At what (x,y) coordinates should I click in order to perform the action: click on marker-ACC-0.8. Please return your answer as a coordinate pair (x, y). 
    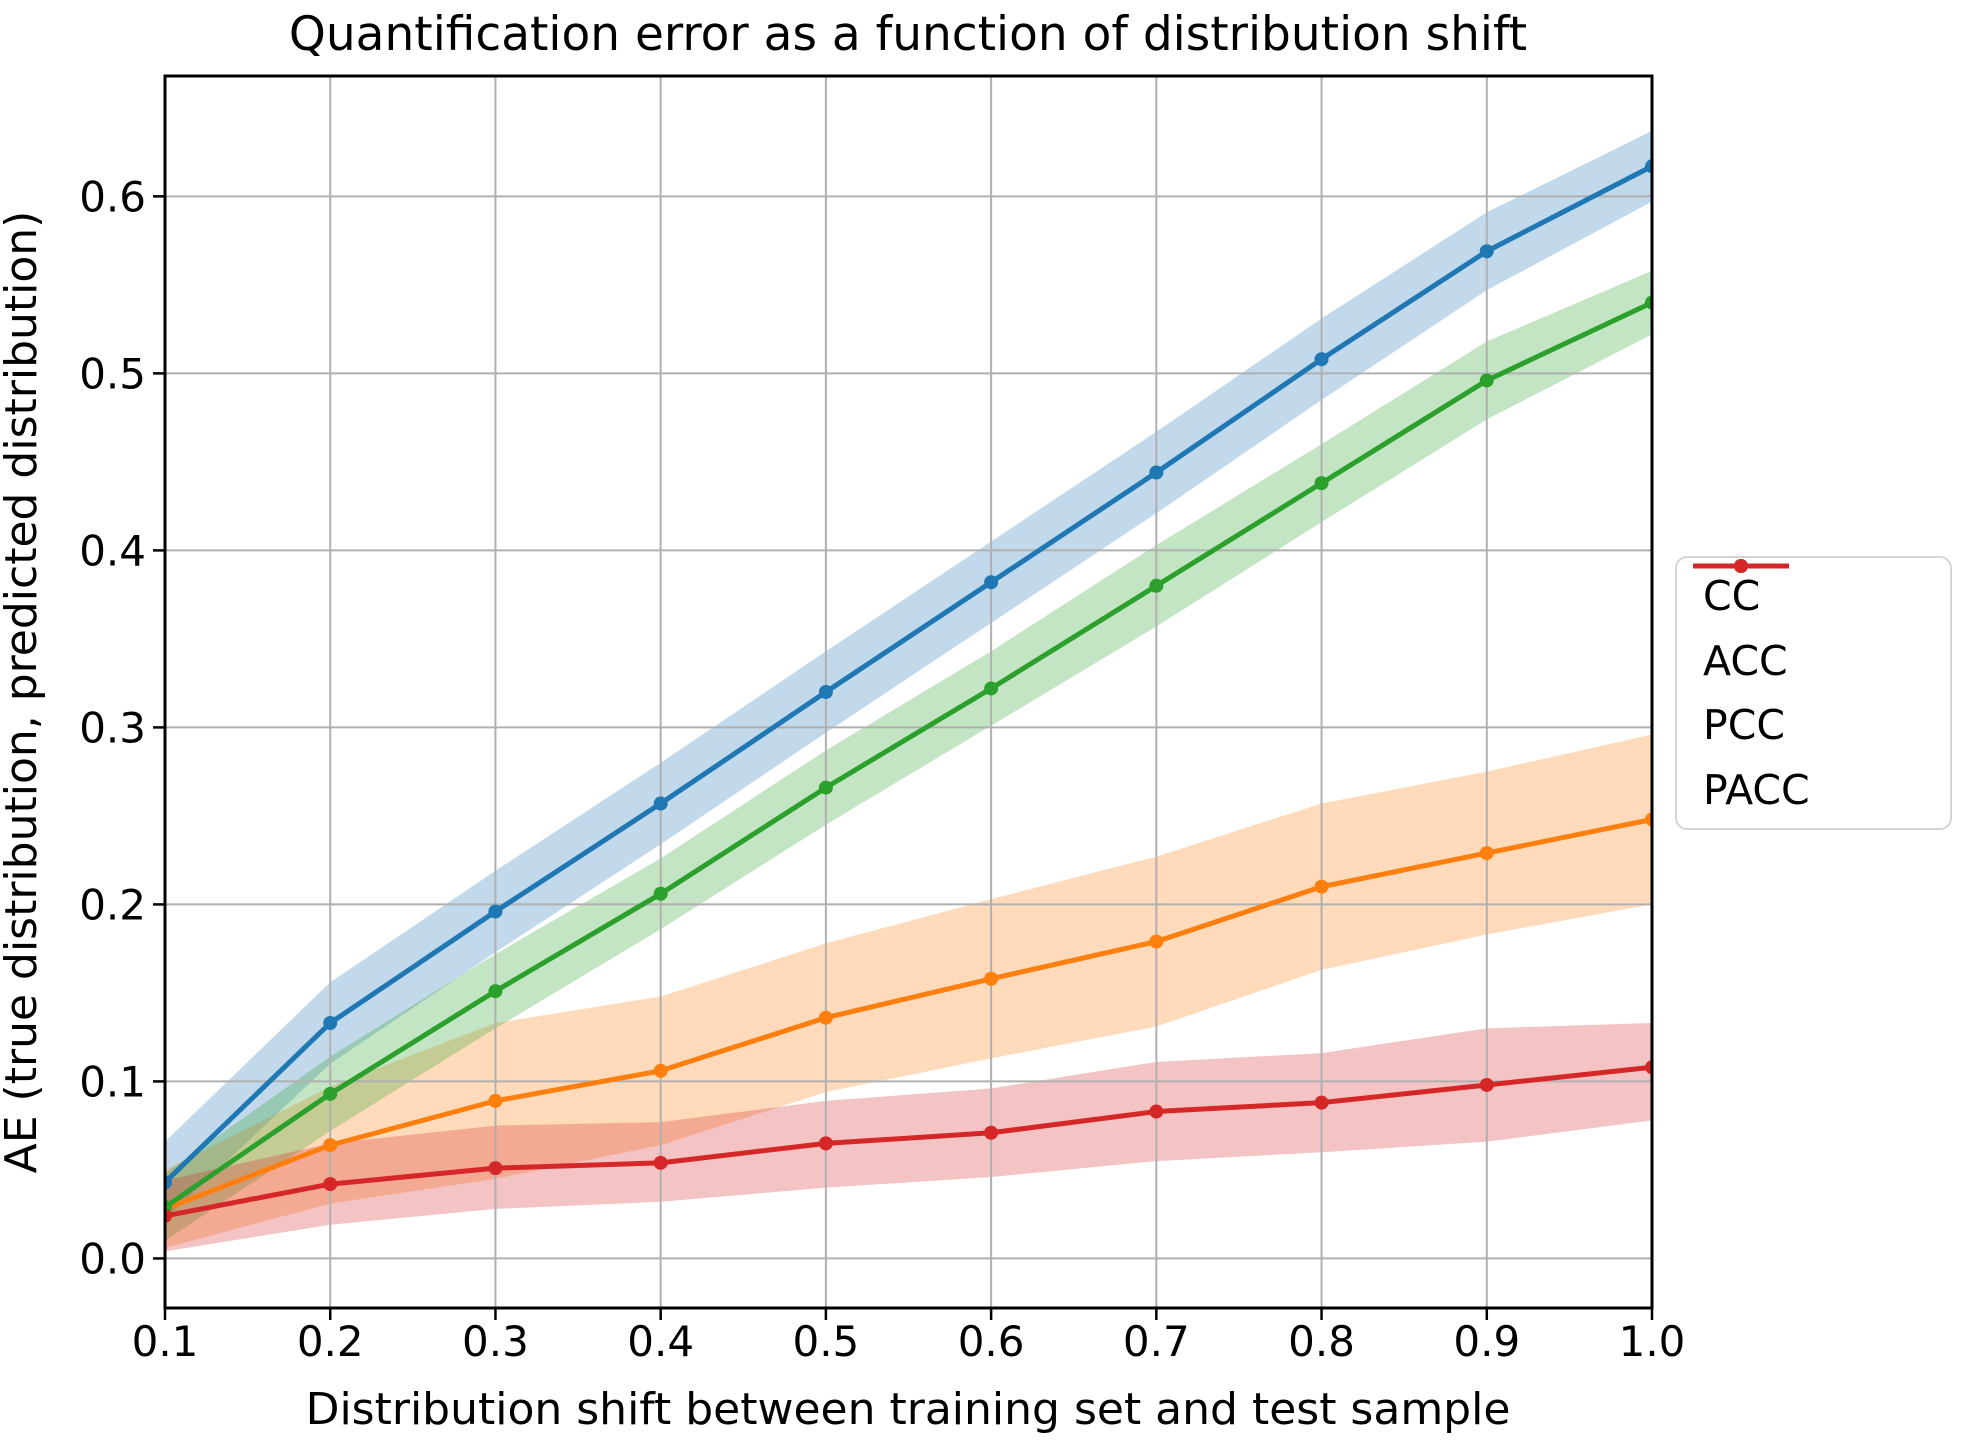
    Looking at the image, I should click on (1321, 886).